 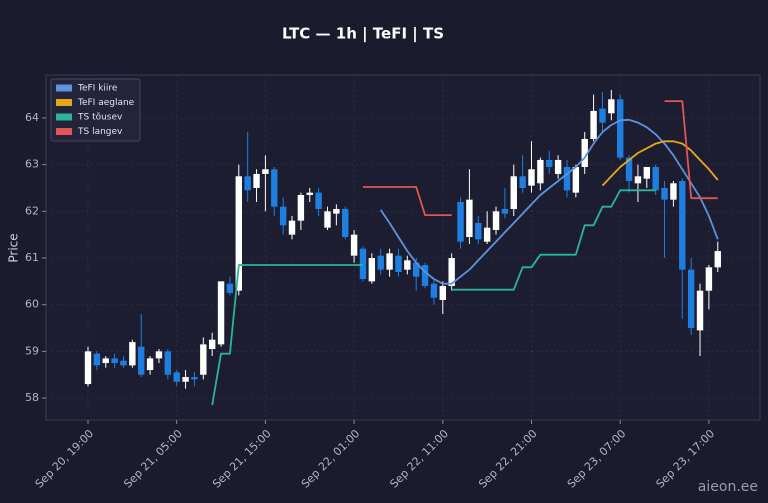 What do you see at coordinates (32, 257) in the screenshot?
I see `y-tick-label: 61` at bounding box center [32, 257].